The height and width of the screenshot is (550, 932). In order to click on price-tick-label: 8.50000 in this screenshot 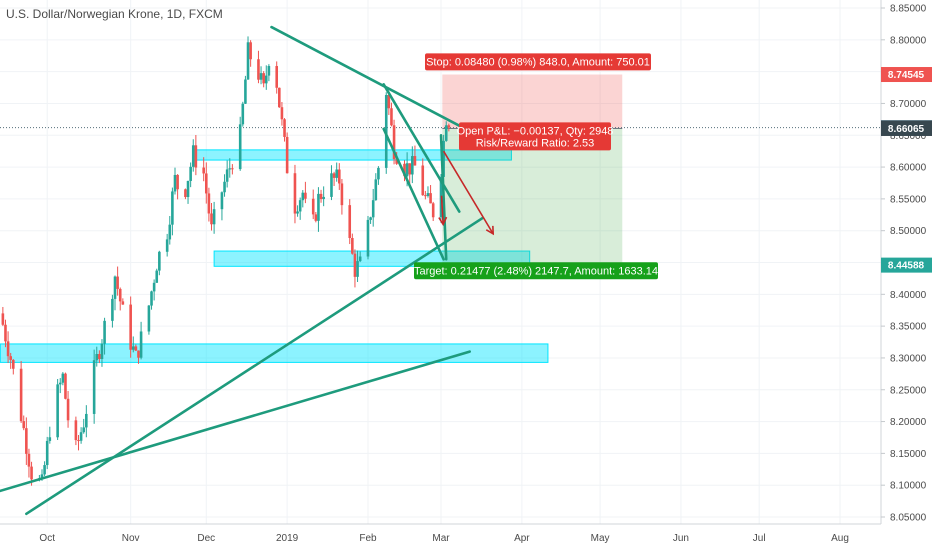, I will do `click(908, 231)`.